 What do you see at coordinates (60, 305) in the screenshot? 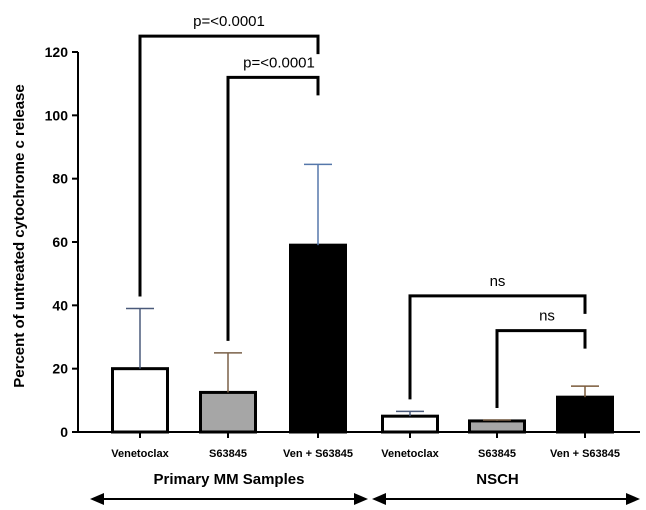
I see `y-tick-label: 40` at bounding box center [60, 305].